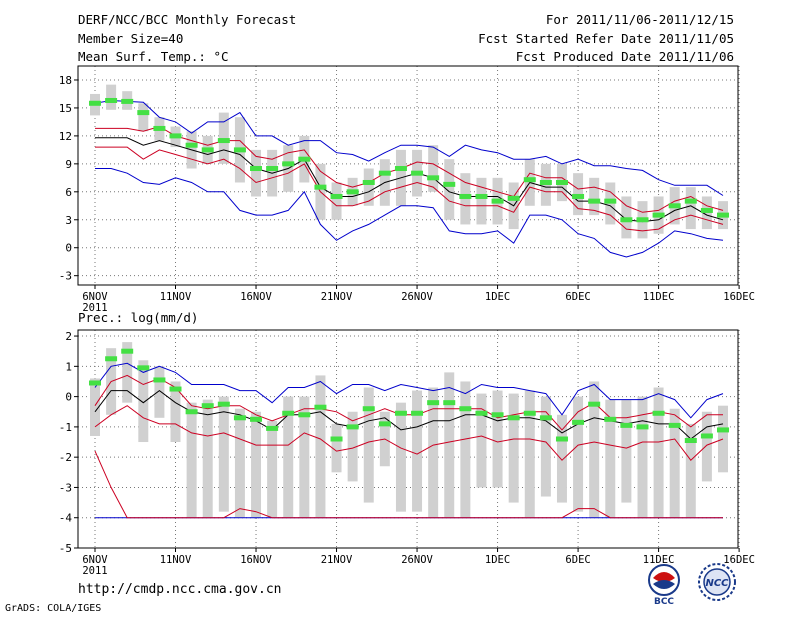  What do you see at coordinates (497, 297) in the screenshot?
I see `temp-xtick-label: 1DEC` at bounding box center [497, 297].